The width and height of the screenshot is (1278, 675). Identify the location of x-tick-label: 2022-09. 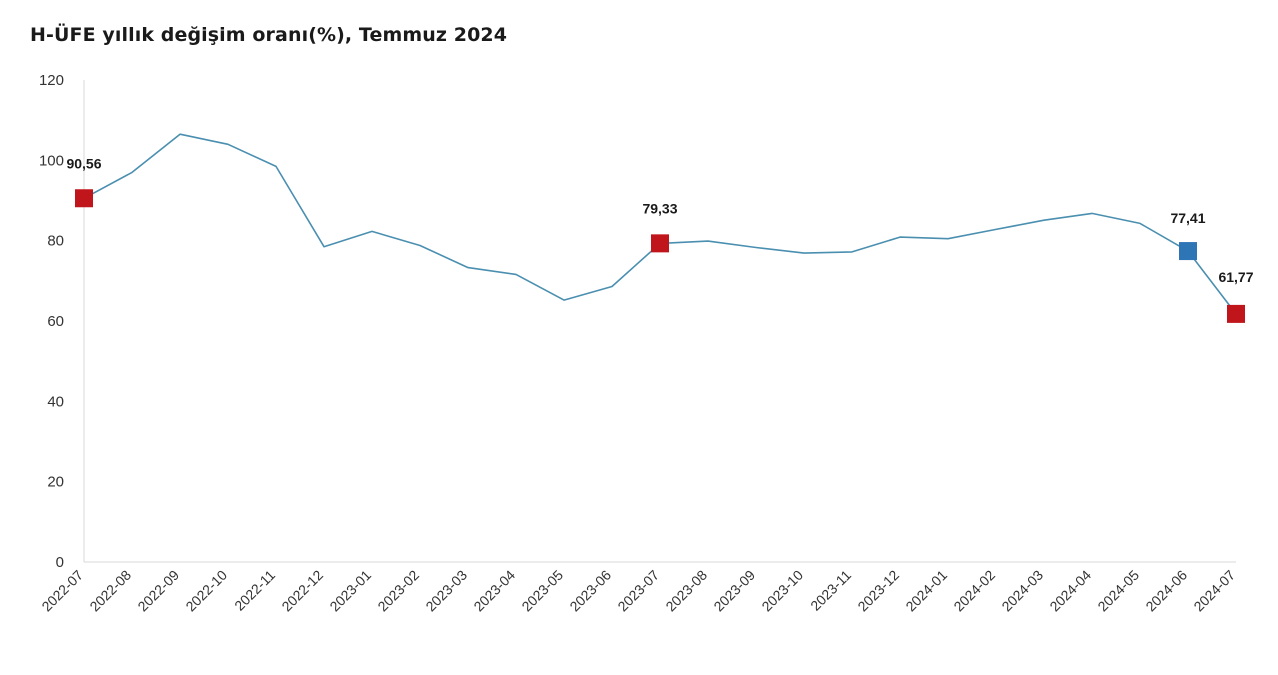
(158, 591).